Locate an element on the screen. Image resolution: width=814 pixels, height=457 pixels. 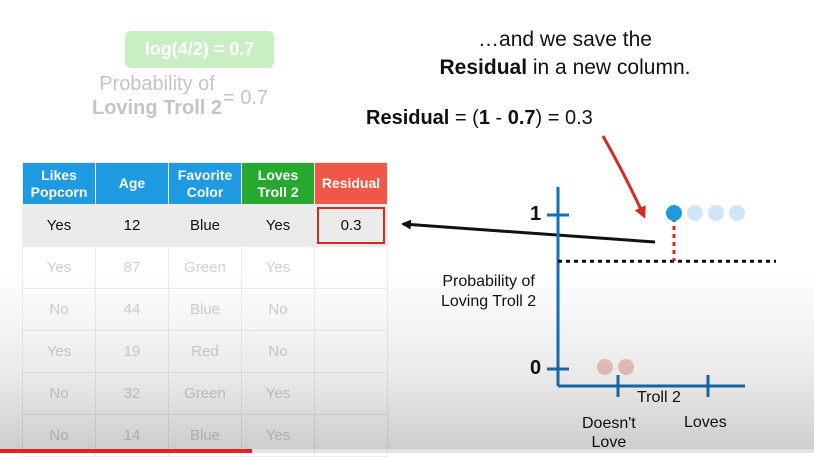
x-category-doesnt-love-line2: Love is located at coordinates (609, 442).